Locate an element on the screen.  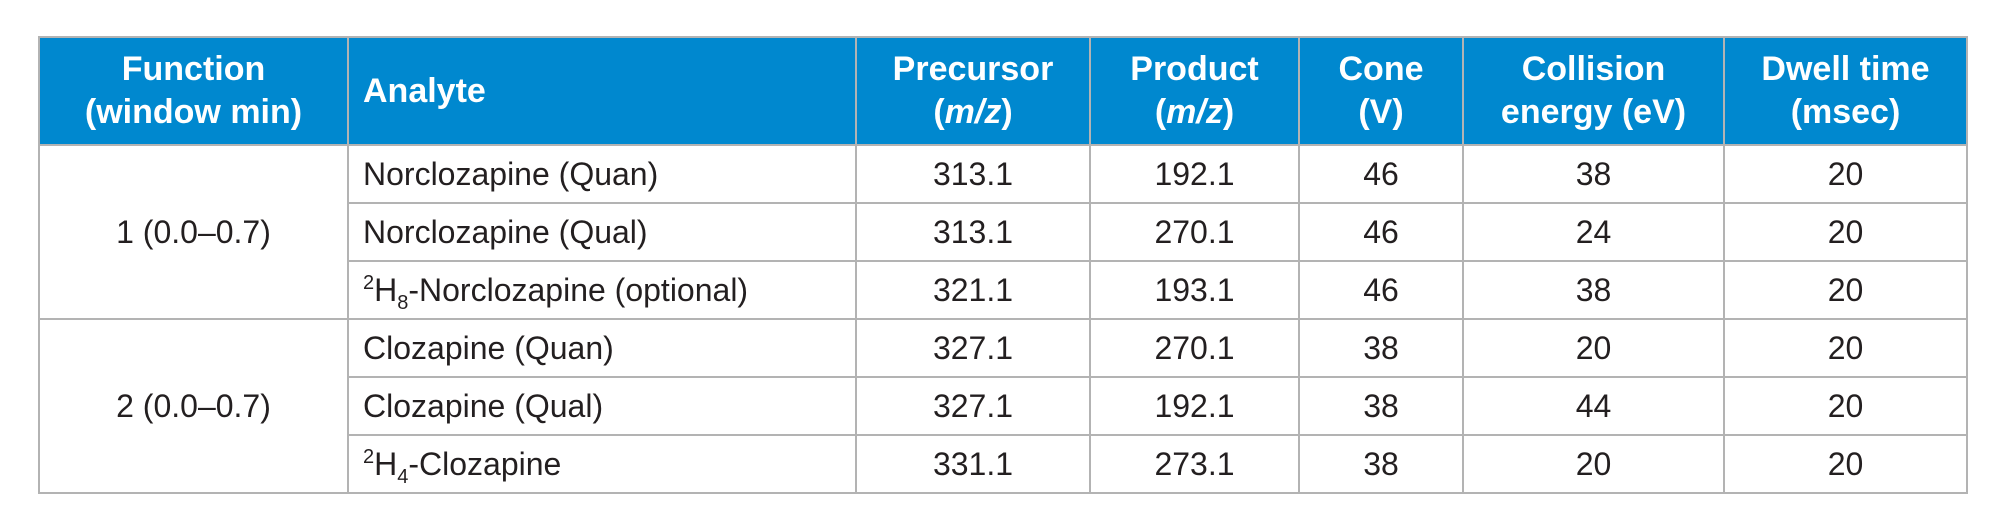
header-function-line1: Function is located at coordinates (193, 69).